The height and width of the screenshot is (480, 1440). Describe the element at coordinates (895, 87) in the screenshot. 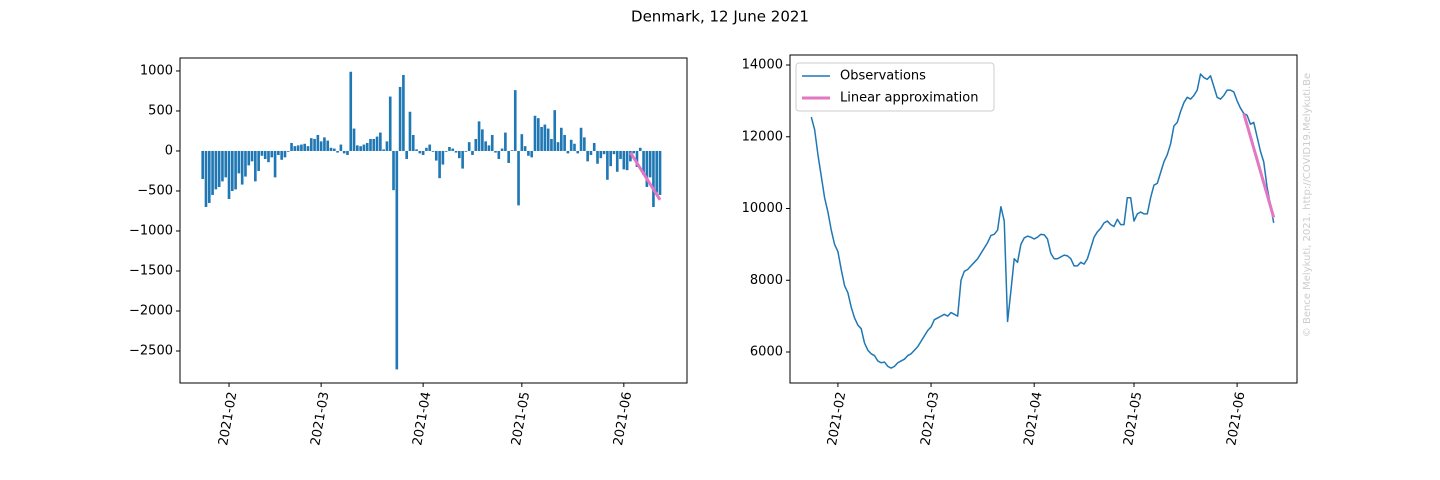

I see `legend-box` at that location.